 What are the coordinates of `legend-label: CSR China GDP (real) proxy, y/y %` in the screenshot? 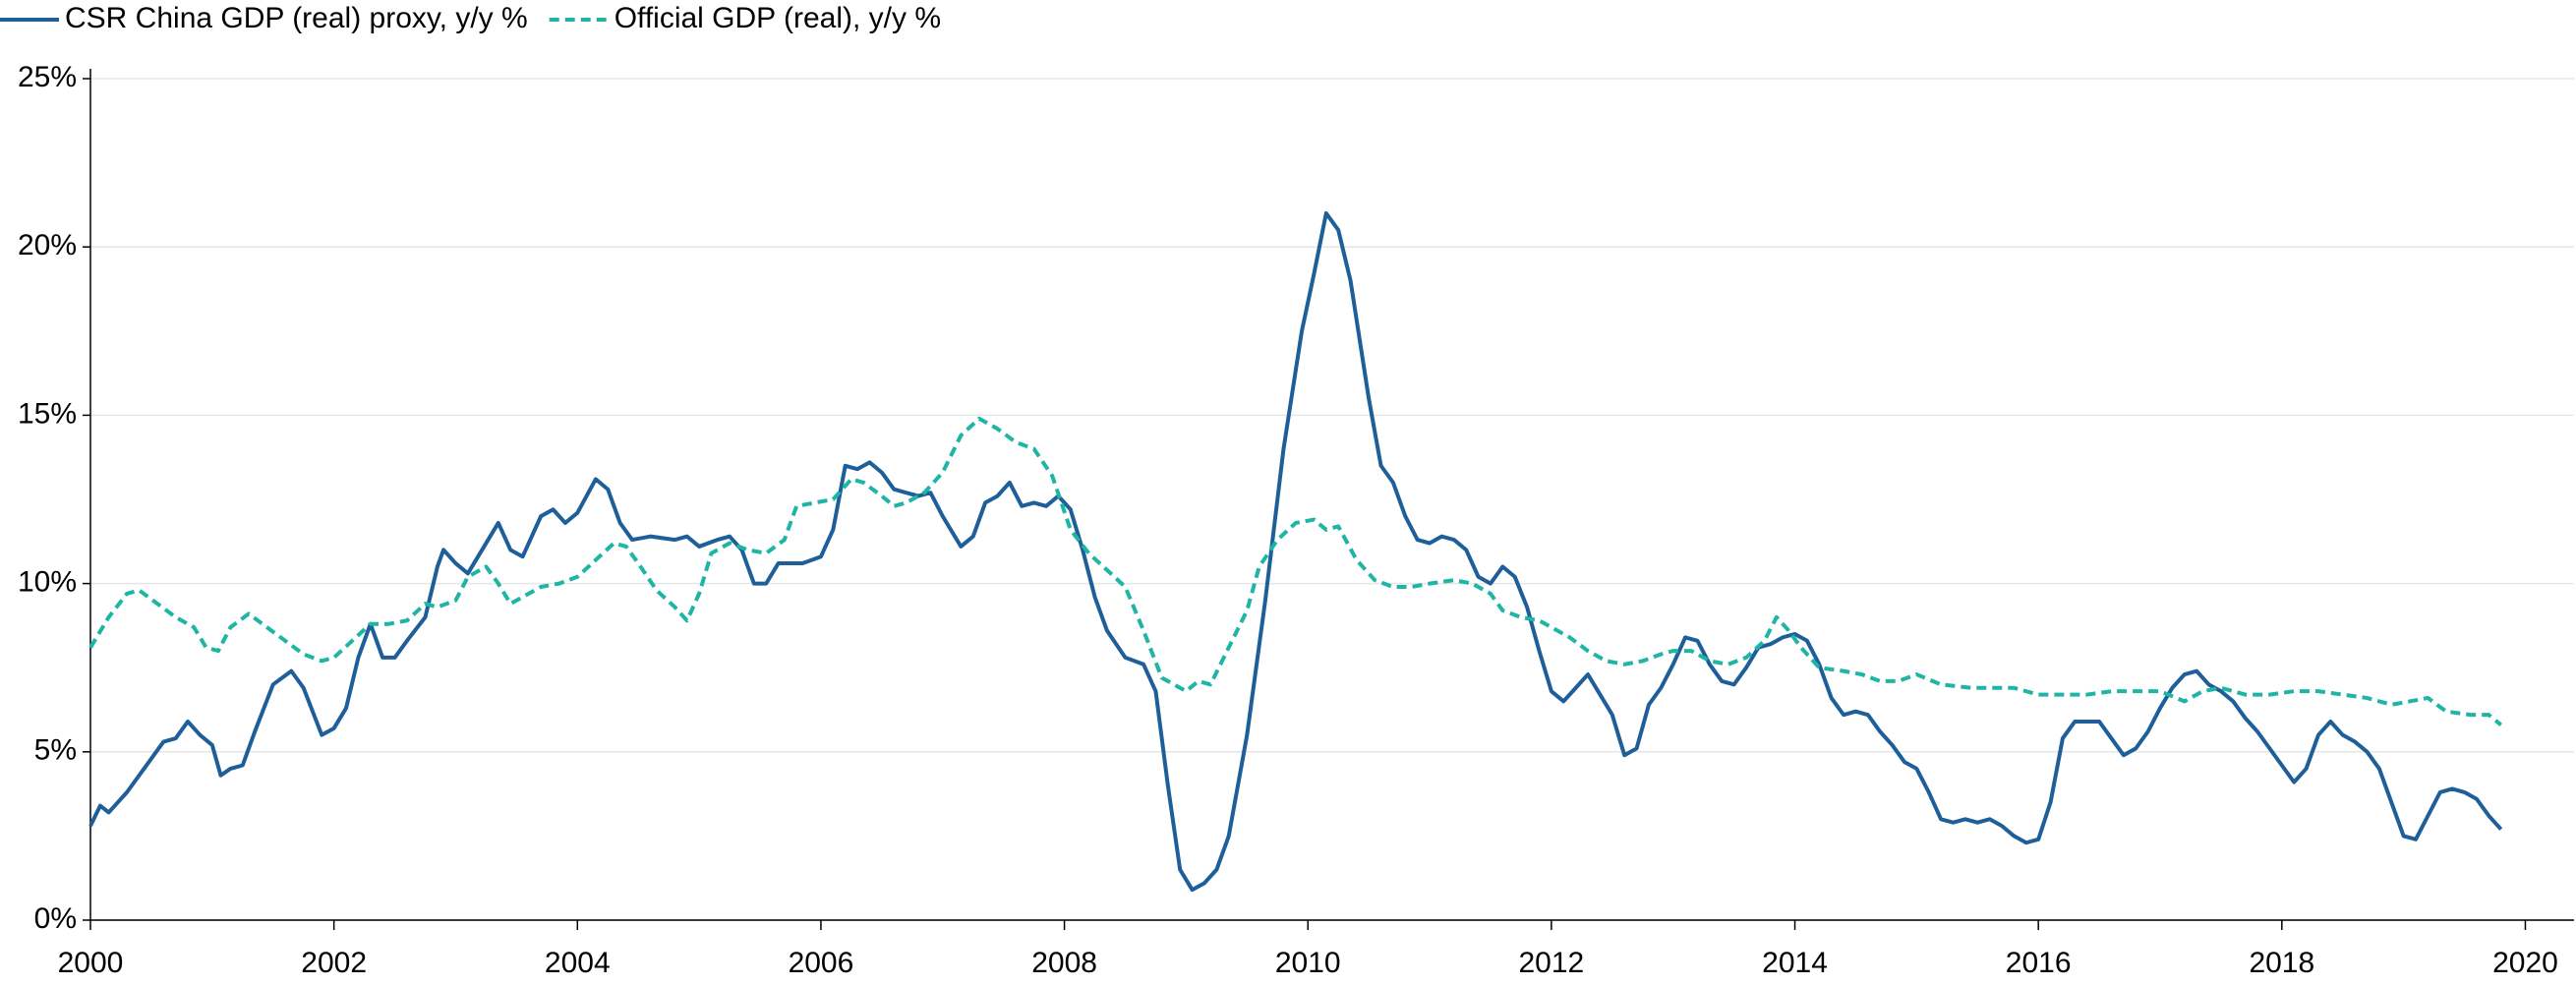 It's located at (296, 18).